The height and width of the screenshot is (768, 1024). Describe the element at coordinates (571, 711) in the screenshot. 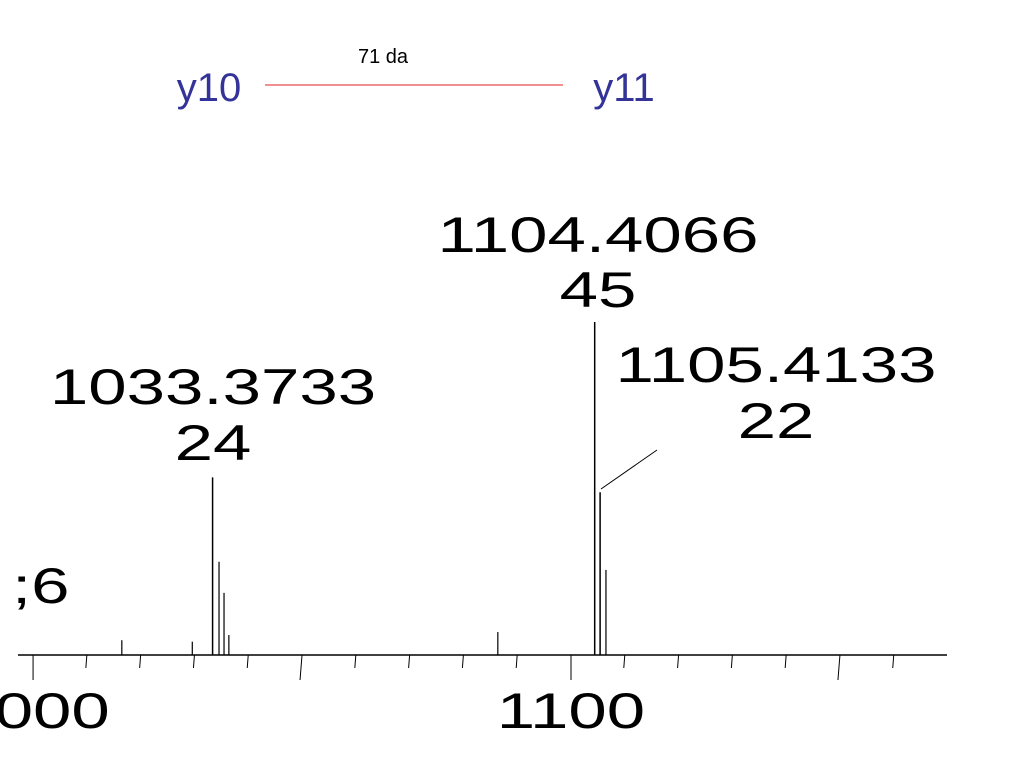

I see `x-tick-label: 1100` at that location.